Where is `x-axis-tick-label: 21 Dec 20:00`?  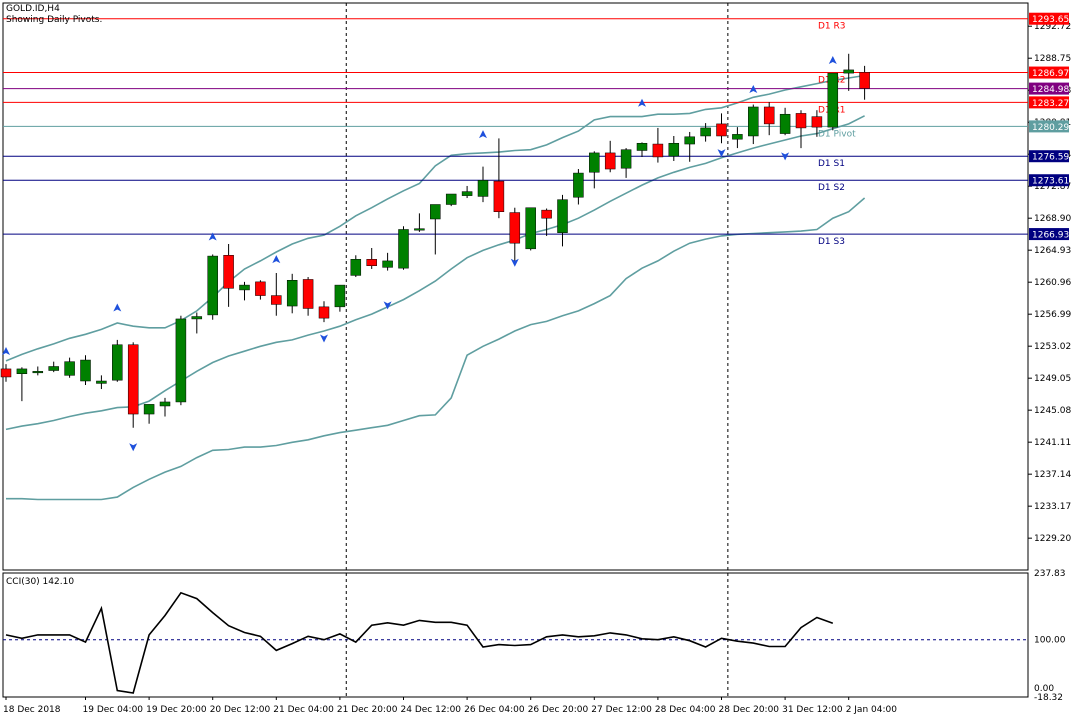 x-axis-tick-label: 21 Dec 20:00 is located at coordinates (367, 710).